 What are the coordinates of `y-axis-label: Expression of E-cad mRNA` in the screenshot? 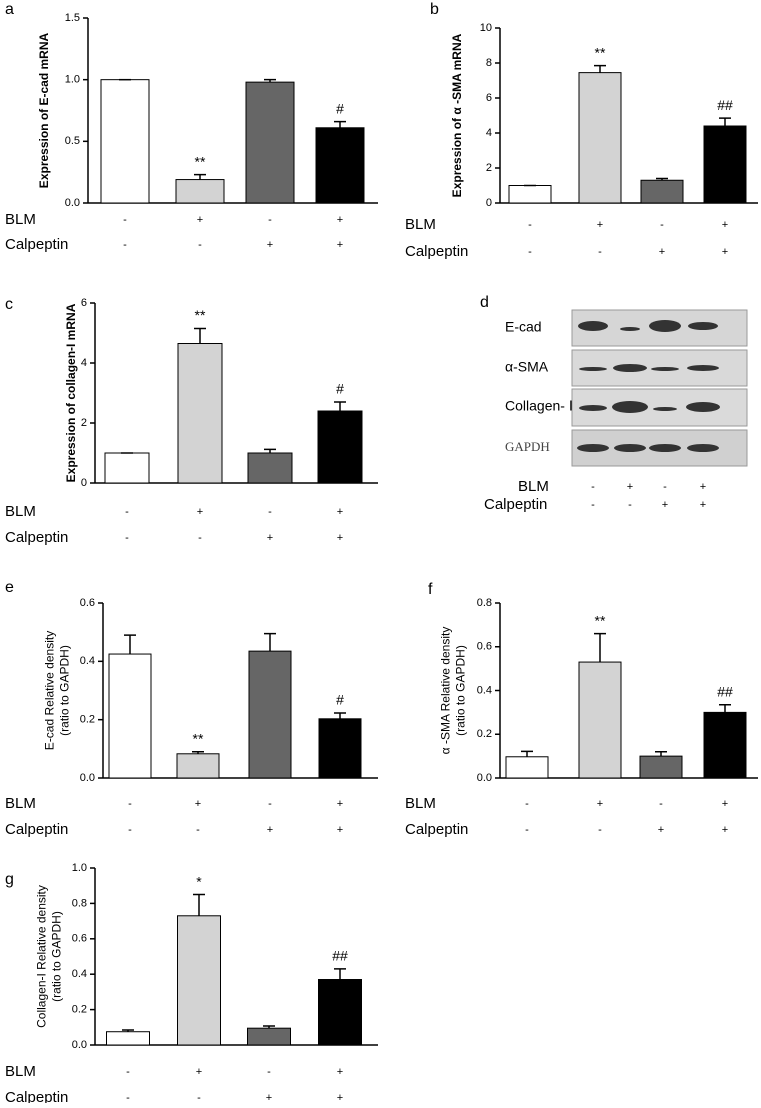 It's located at (44, 110).